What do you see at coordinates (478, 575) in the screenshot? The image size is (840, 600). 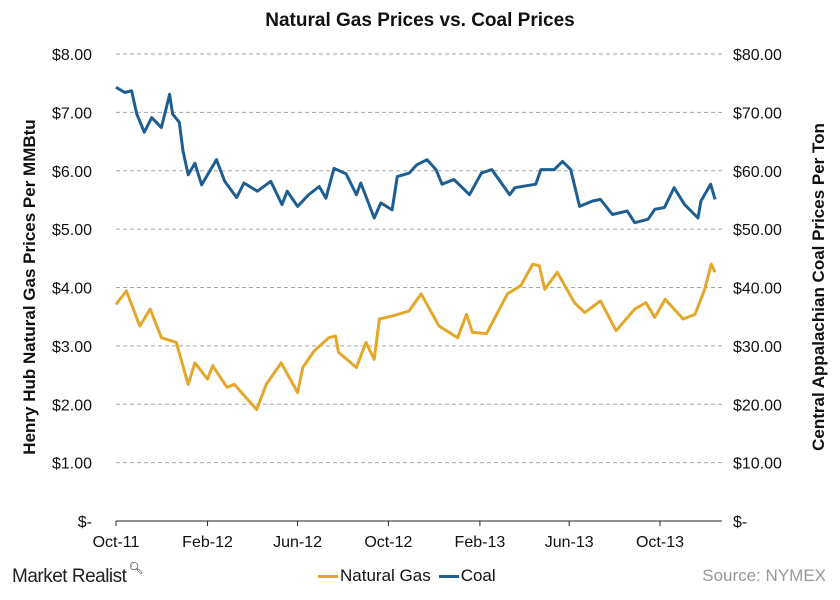 I see `legend-label-coal: Coal` at bounding box center [478, 575].